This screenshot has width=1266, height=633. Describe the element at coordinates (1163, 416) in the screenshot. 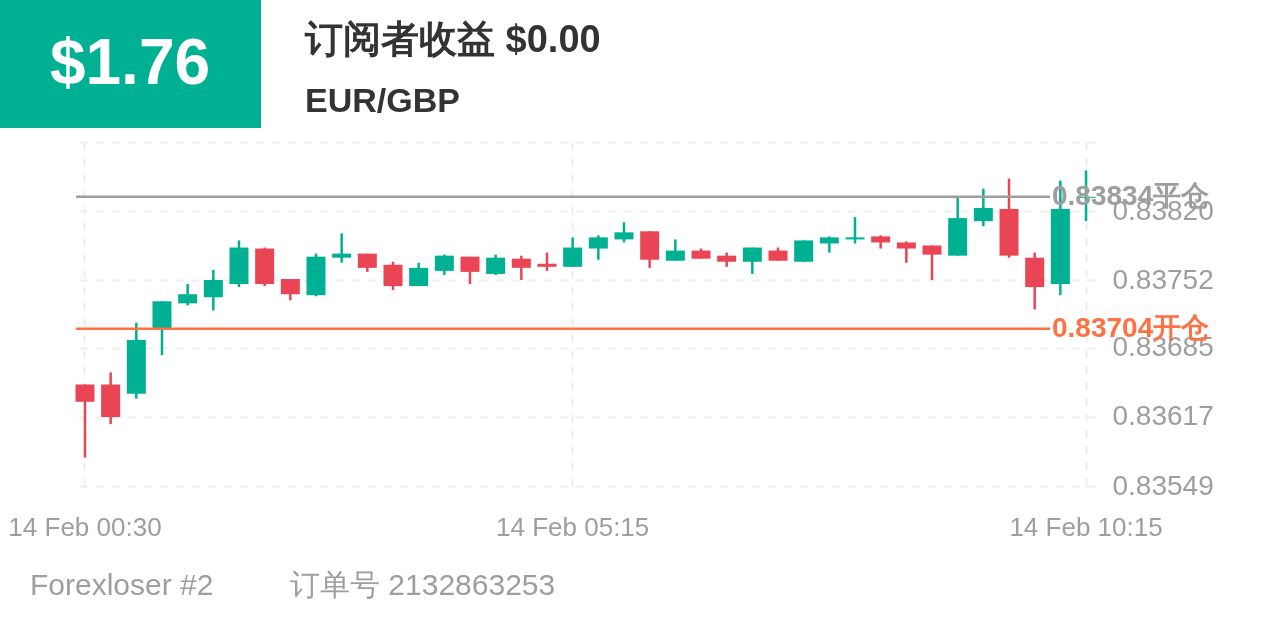

I see `y-tick-label: 0.83617` at that location.